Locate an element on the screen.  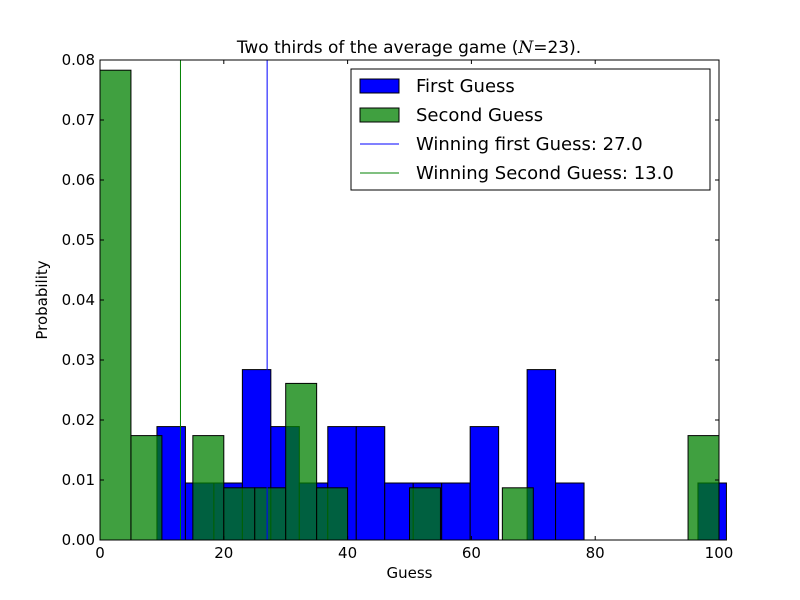
x-tick-label: 0 is located at coordinates (100, 553).